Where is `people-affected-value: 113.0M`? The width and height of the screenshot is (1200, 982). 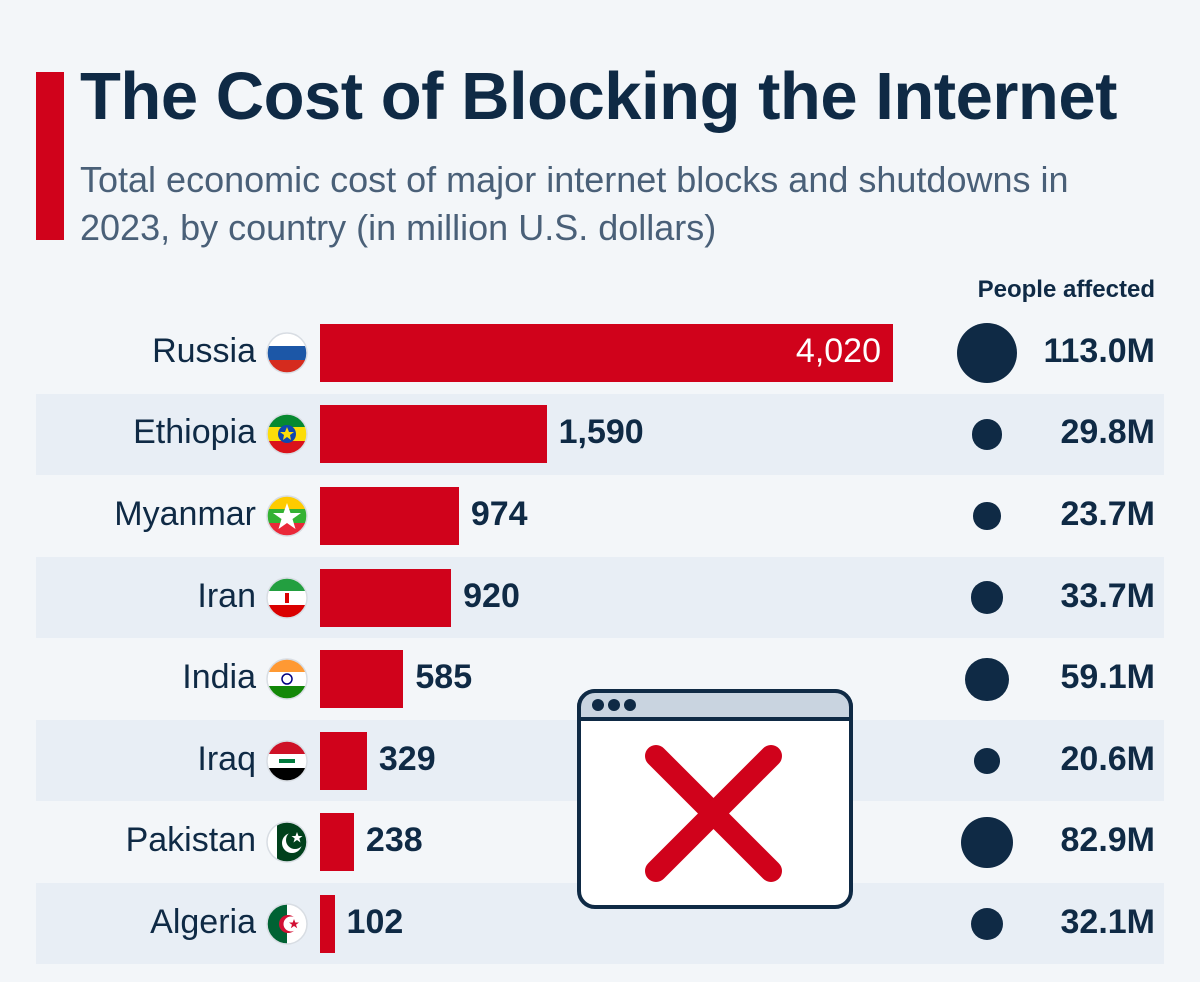 people-affected-value: 113.0M is located at coordinates (1099, 350).